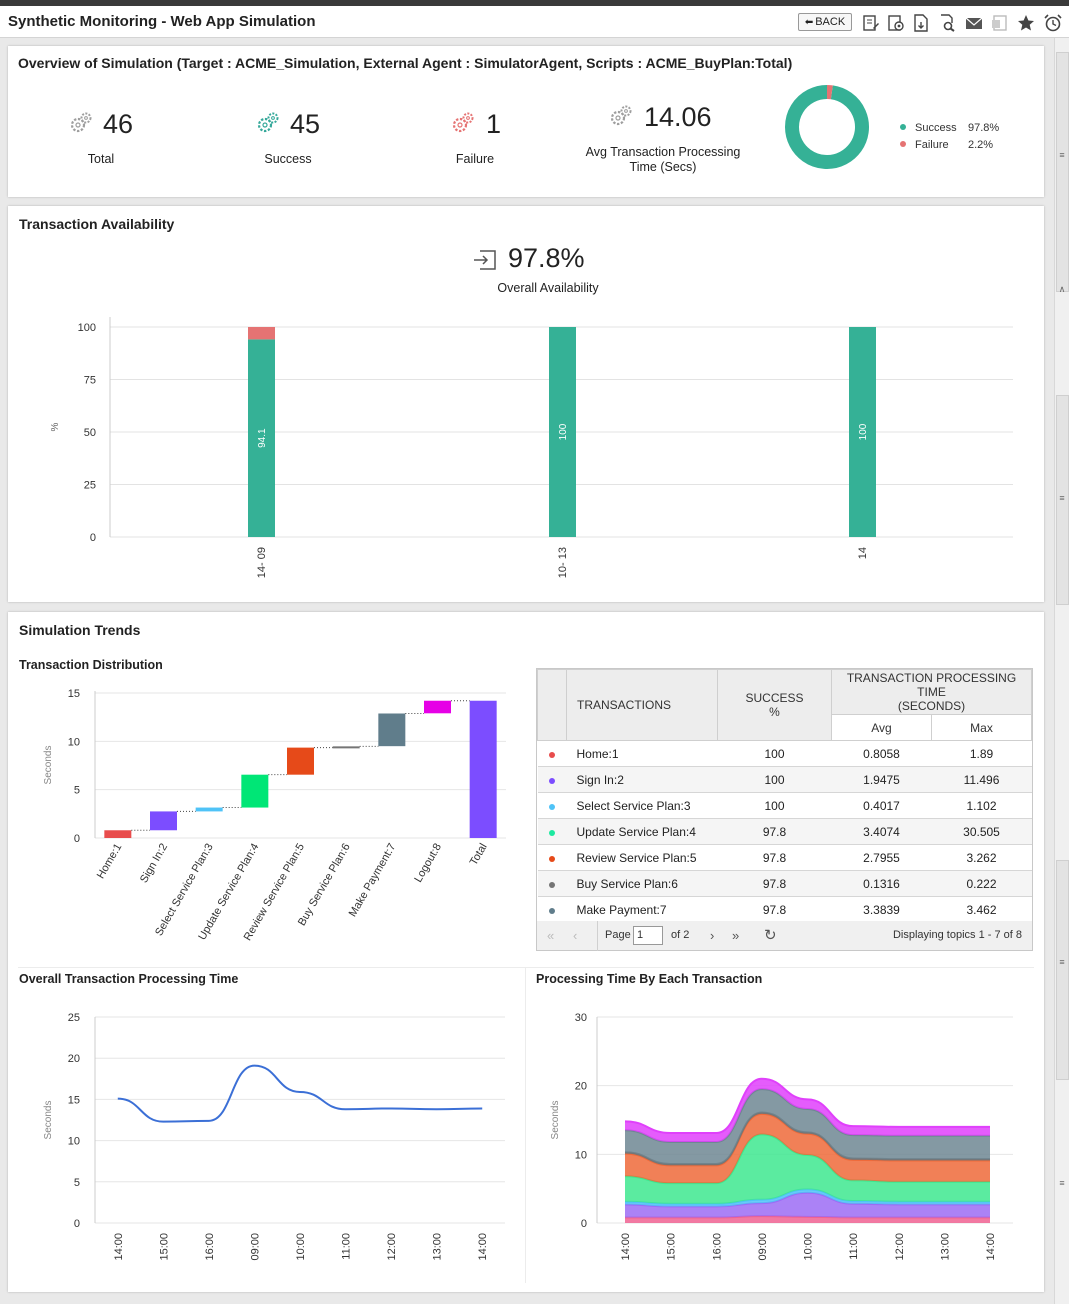 The image size is (1069, 1304). What do you see at coordinates (475, 159) in the screenshot?
I see `failure-label: Failure` at bounding box center [475, 159].